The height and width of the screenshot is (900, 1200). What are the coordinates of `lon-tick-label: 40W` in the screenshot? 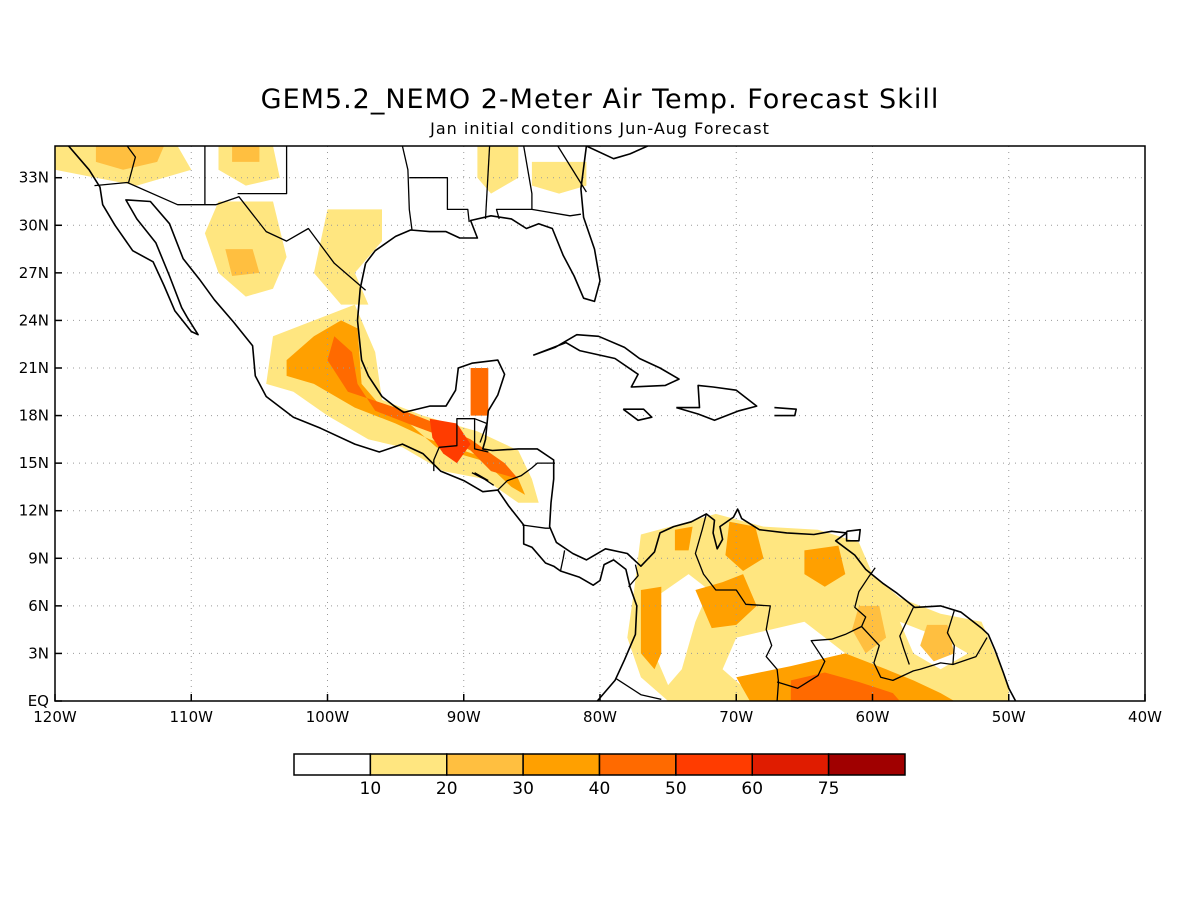 It's located at (1145, 717).